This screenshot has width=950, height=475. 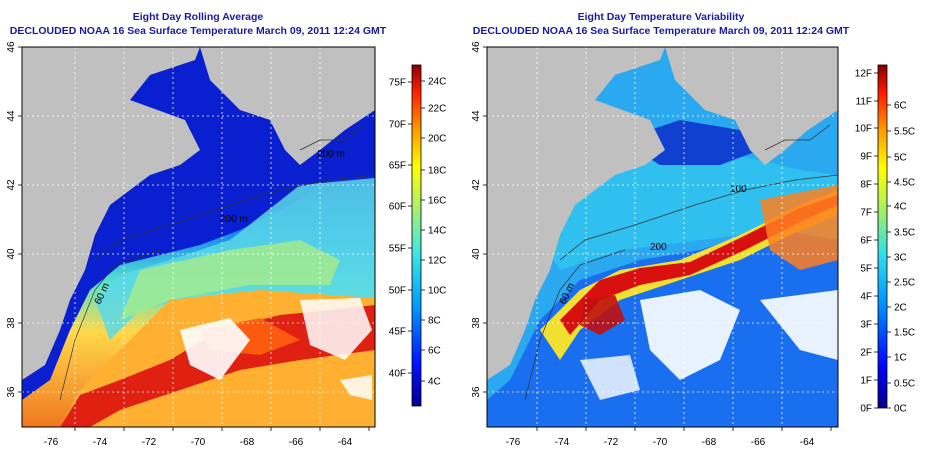 What do you see at coordinates (331, 154) in the screenshot?
I see `left-contour-label-1: 200 m` at bounding box center [331, 154].